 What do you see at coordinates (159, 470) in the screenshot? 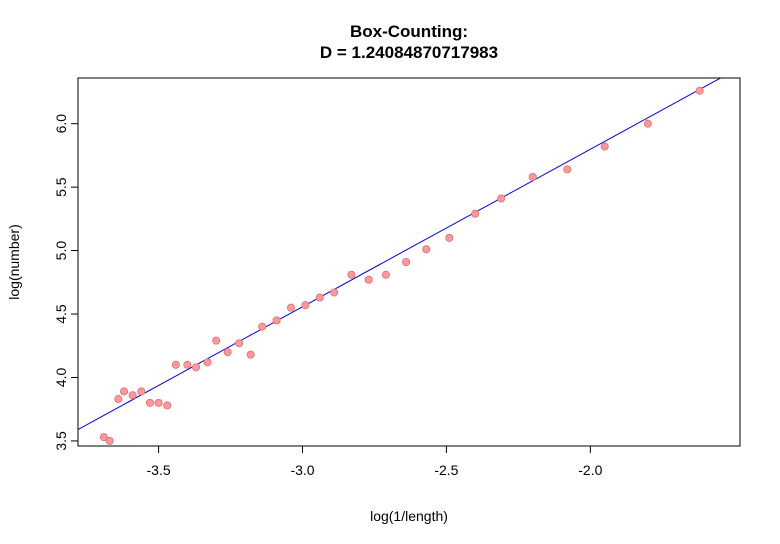
I see `x-tick-label: -3.5` at bounding box center [159, 470].